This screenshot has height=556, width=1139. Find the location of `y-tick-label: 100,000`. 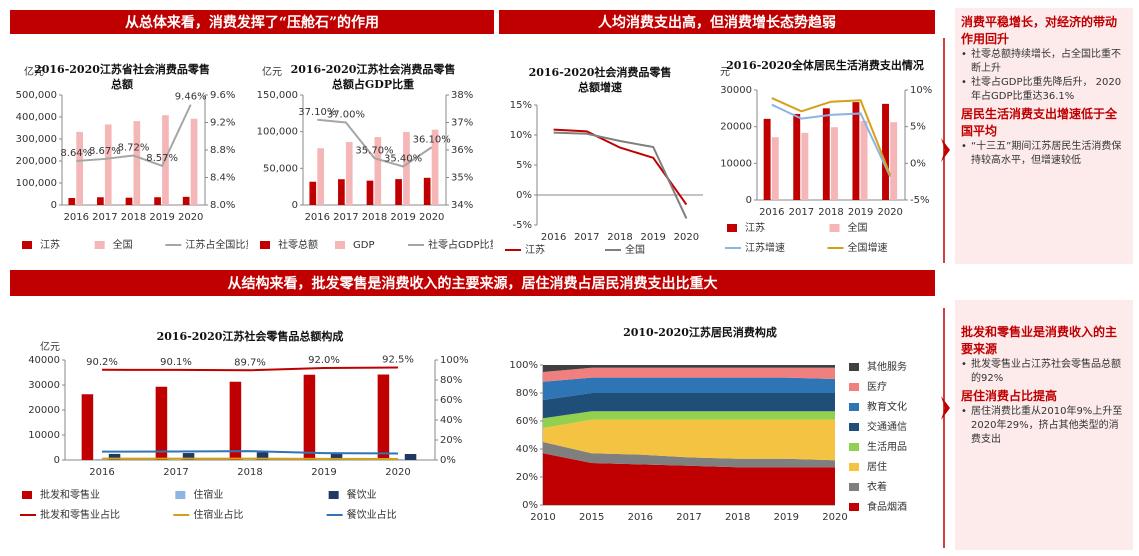

y-tick-label: 100,000 is located at coordinates (277, 132).